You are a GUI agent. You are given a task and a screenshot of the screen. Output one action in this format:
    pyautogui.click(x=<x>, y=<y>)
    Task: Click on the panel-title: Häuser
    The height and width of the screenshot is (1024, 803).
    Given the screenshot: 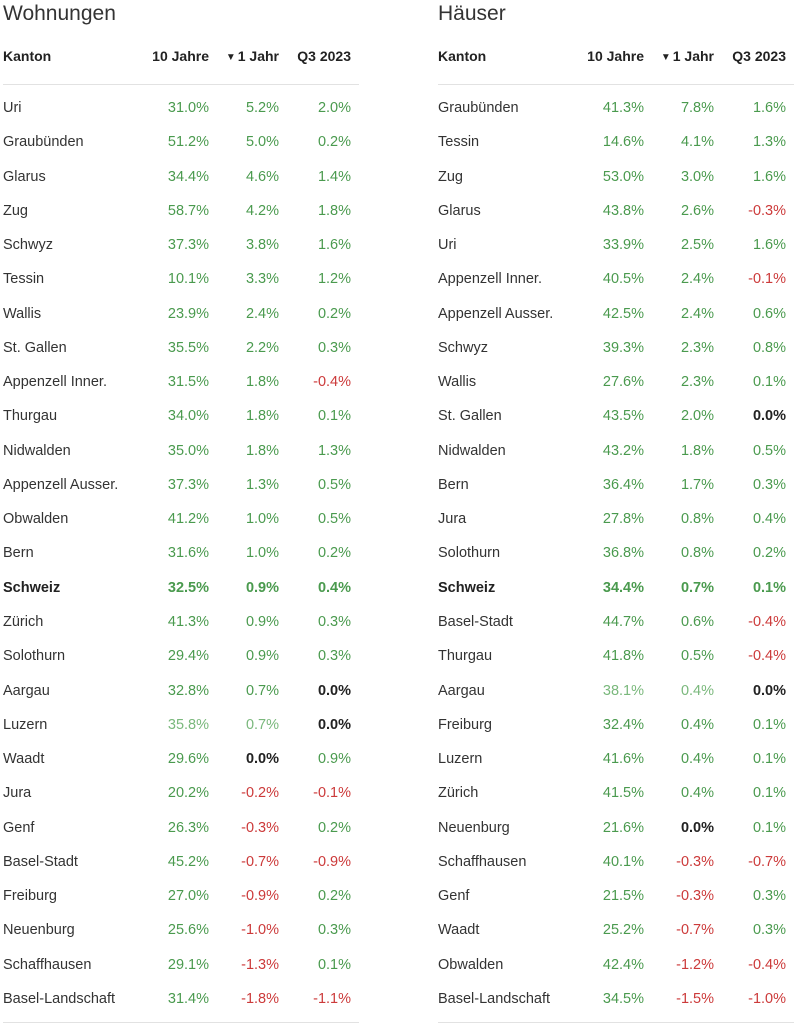 What is the action you would take?
    pyautogui.click(x=472, y=13)
    